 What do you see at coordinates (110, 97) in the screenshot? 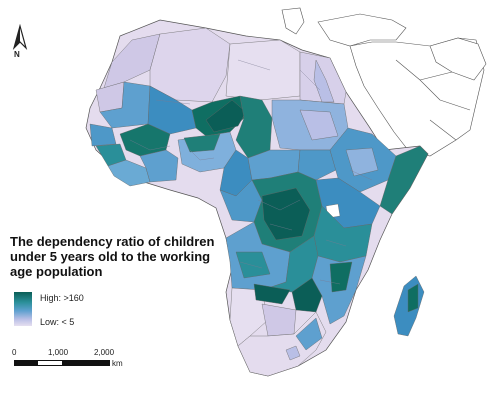
I see `region-w-sahara` at bounding box center [110, 97].